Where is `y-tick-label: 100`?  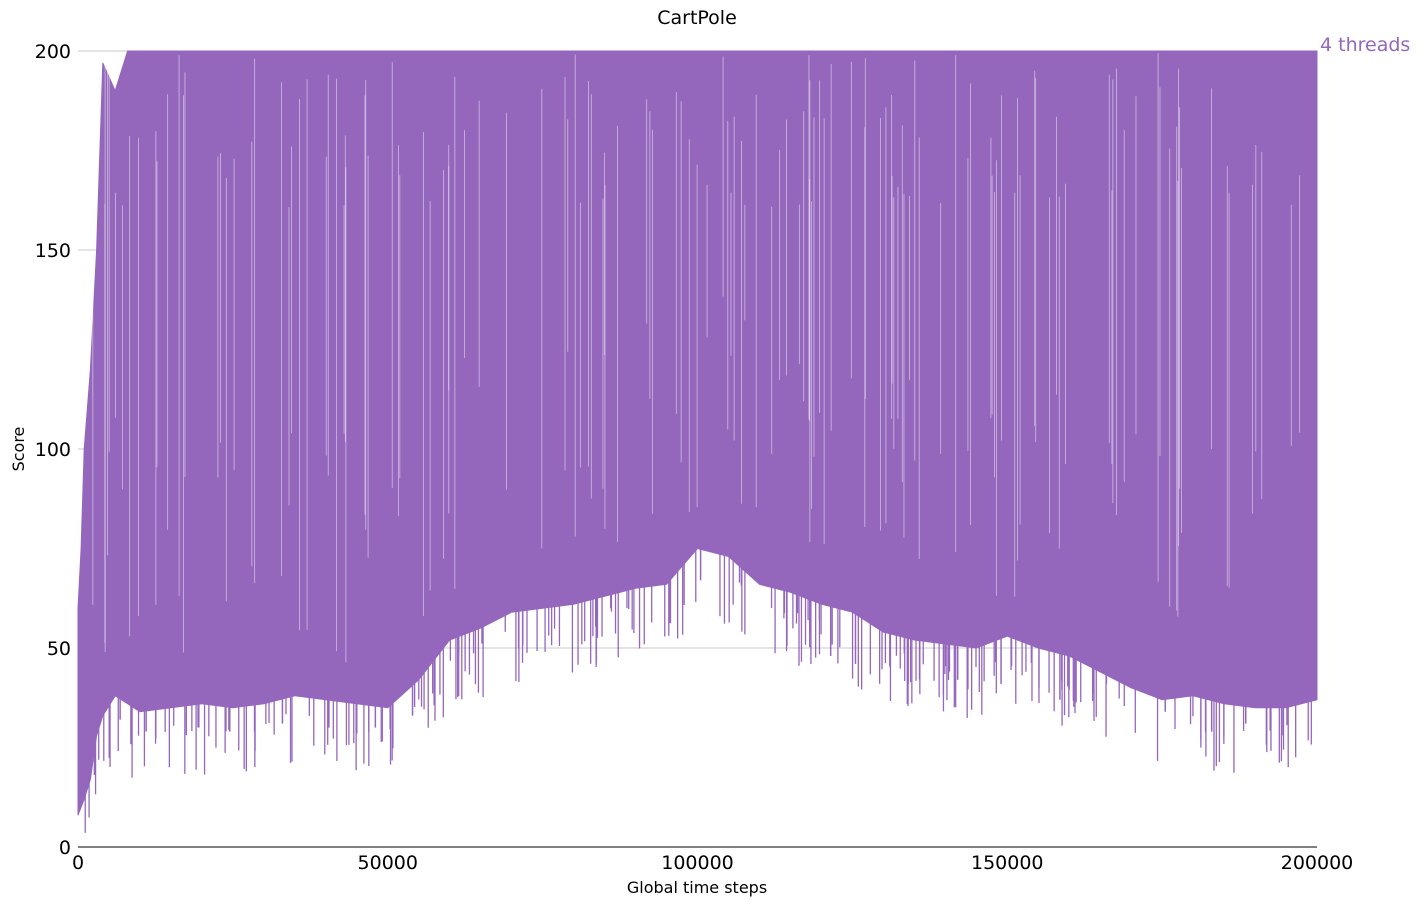
y-tick-label: 100 is located at coordinates (53, 450).